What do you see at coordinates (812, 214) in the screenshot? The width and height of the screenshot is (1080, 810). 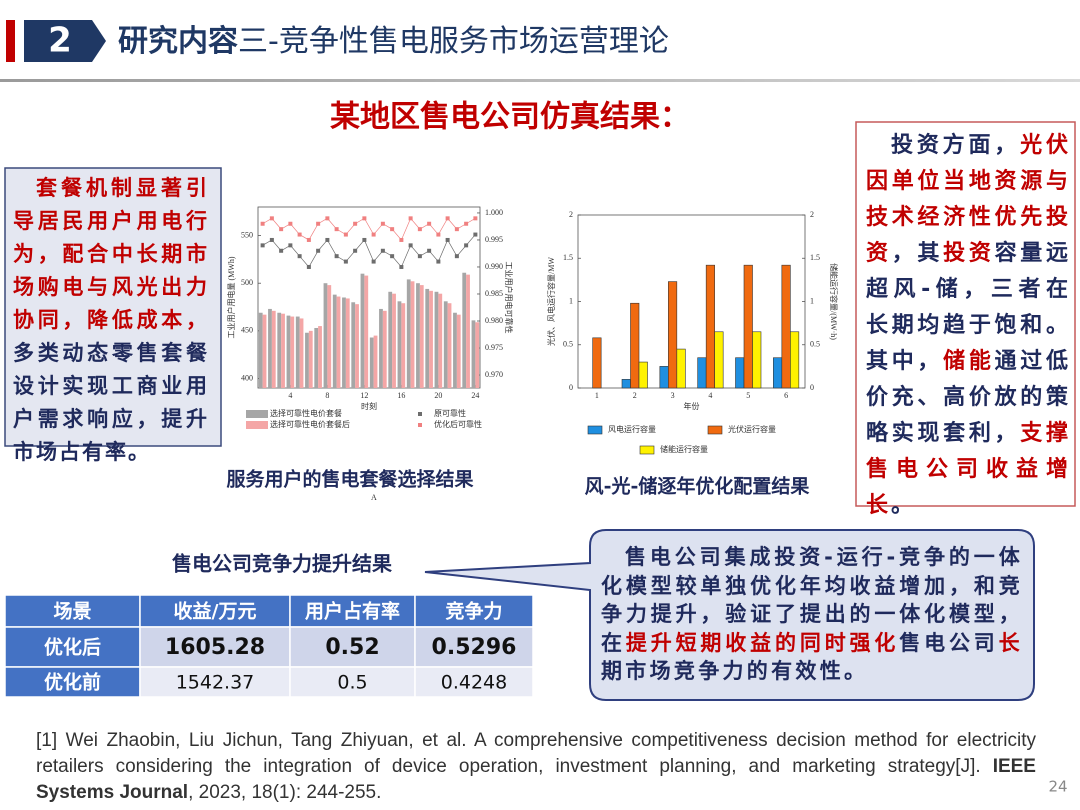 I see `y-tick-label: 2` at bounding box center [812, 214].